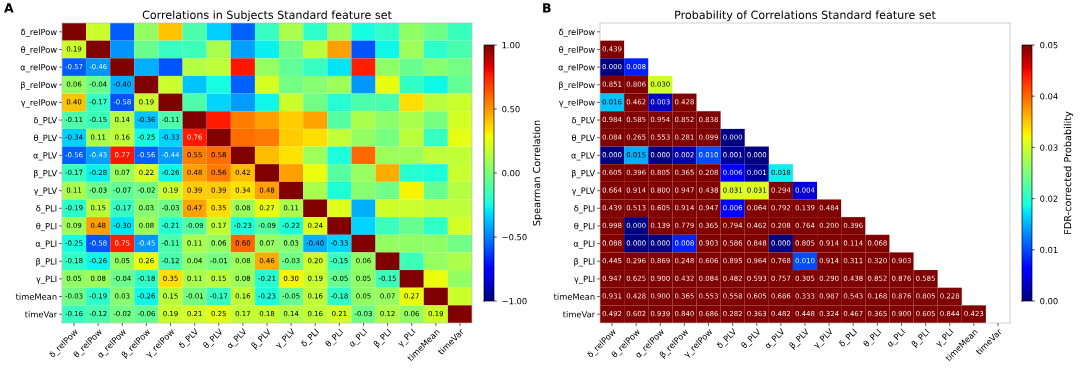  I want to click on chart-title: Correlations in Subjects Standard feature set, so click(267, 16).